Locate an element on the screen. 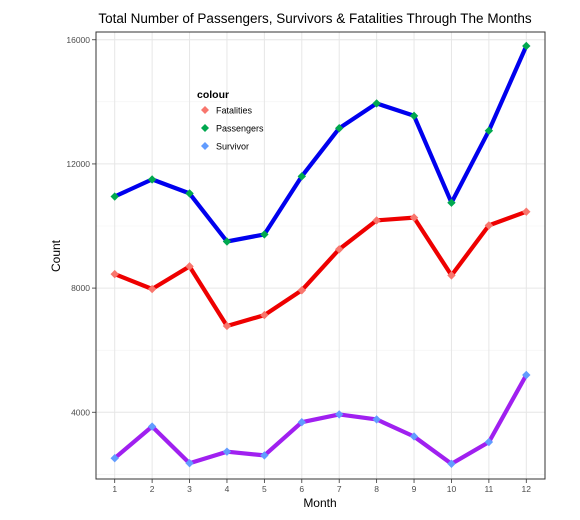  legend-label: Fatalities is located at coordinates (234, 111).